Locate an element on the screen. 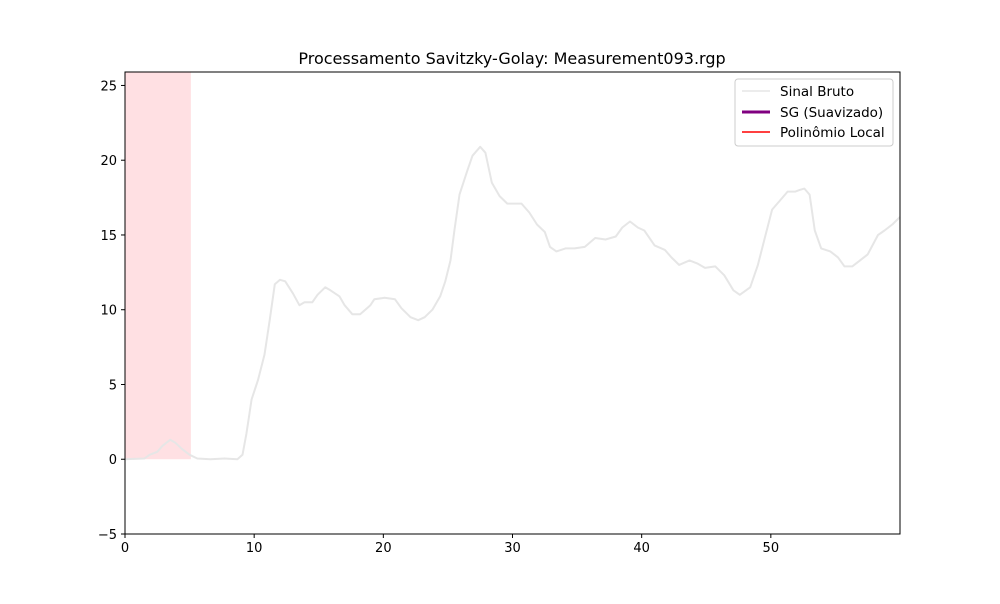 This screenshot has height=604, width=1000. y-tick-label: 5 is located at coordinates (113, 385).